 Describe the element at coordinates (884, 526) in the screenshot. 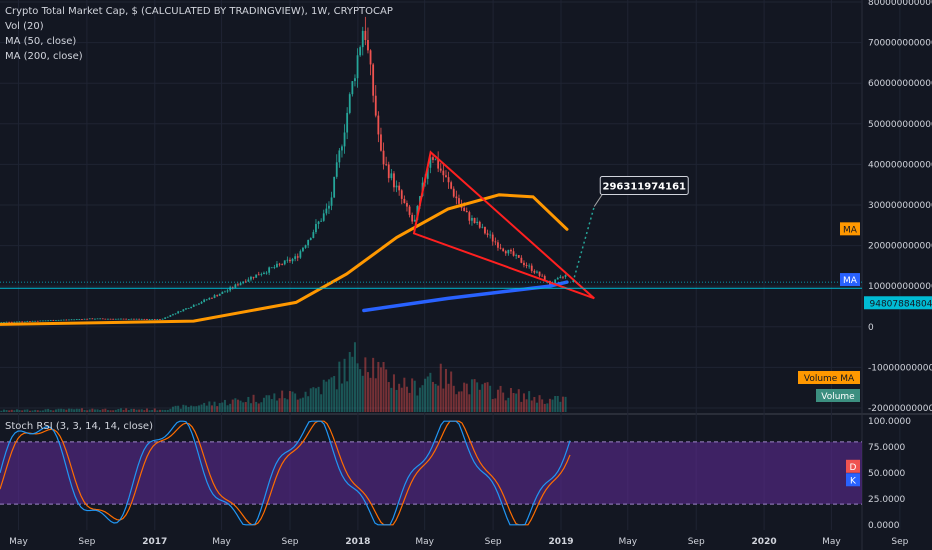

I see `osc-tick-label: 0.0000` at that location.